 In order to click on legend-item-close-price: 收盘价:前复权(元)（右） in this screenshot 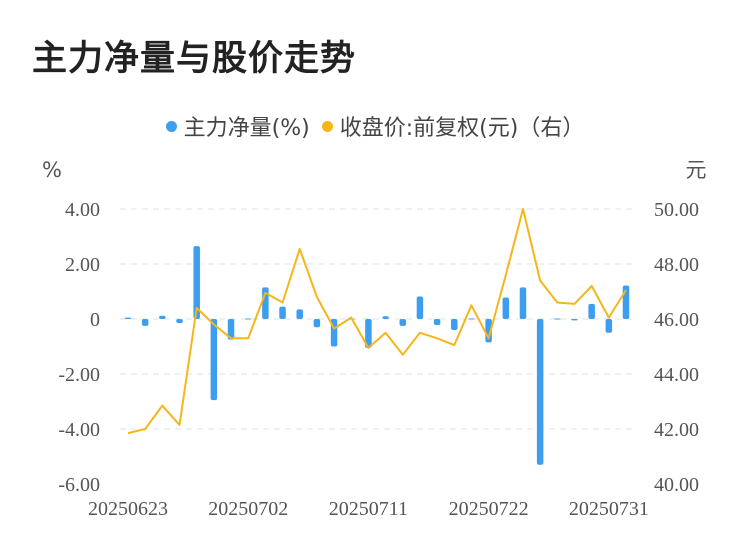, I will do `click(453, 126)`.